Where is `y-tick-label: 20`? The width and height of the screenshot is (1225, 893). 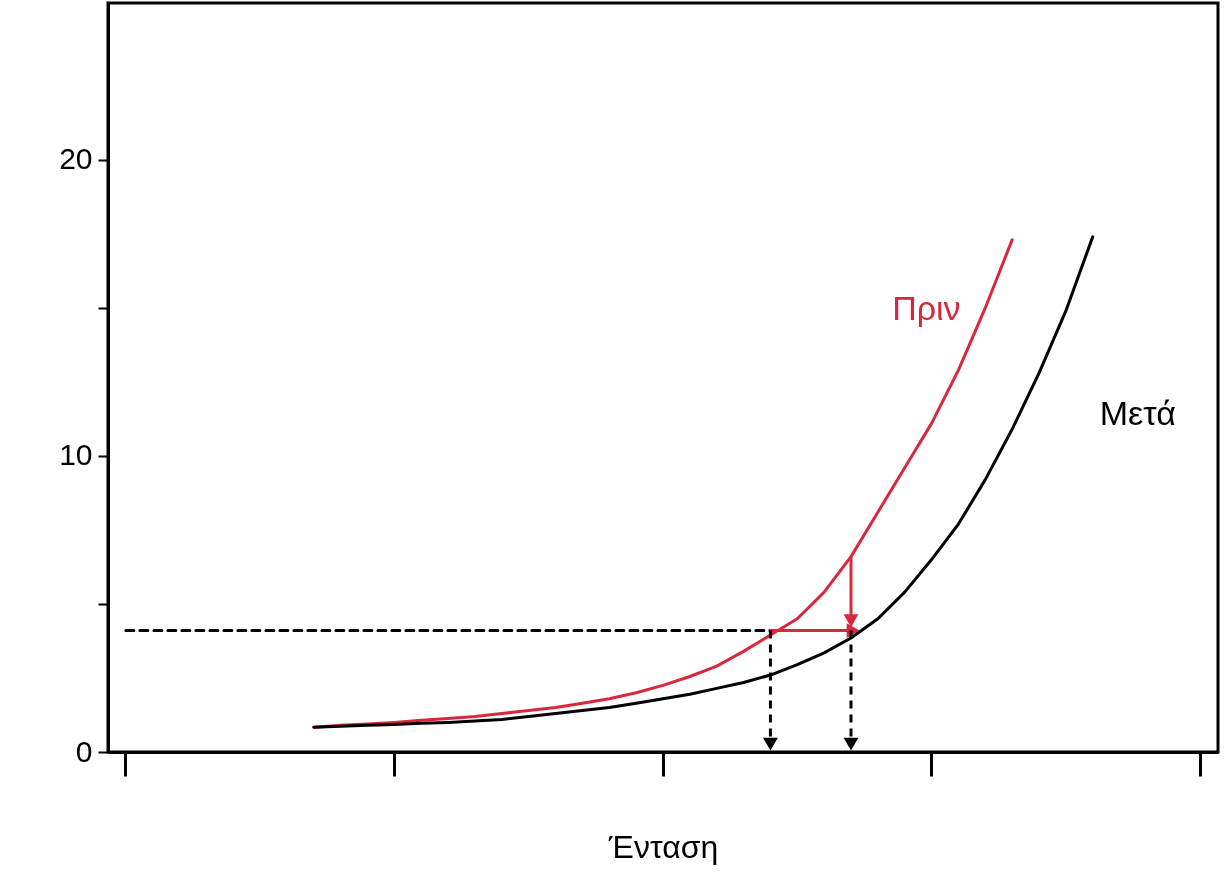 y-tick-label: 20 is located at coordinates (76, 159).